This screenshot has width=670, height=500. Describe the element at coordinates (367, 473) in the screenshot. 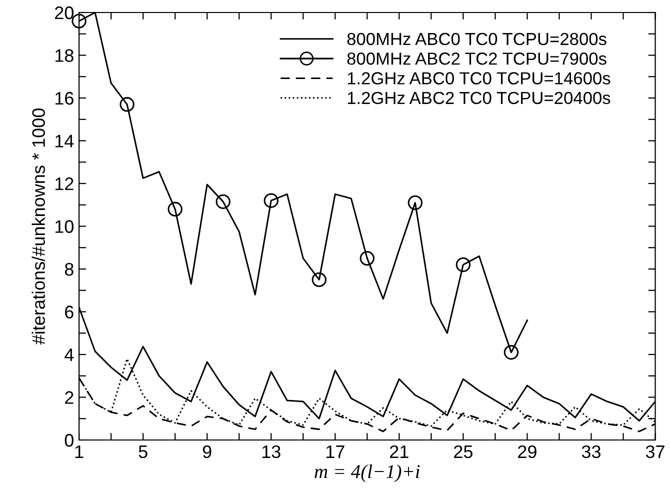

I see `x-axis-title: m = 4(l−1)+i` at that location.